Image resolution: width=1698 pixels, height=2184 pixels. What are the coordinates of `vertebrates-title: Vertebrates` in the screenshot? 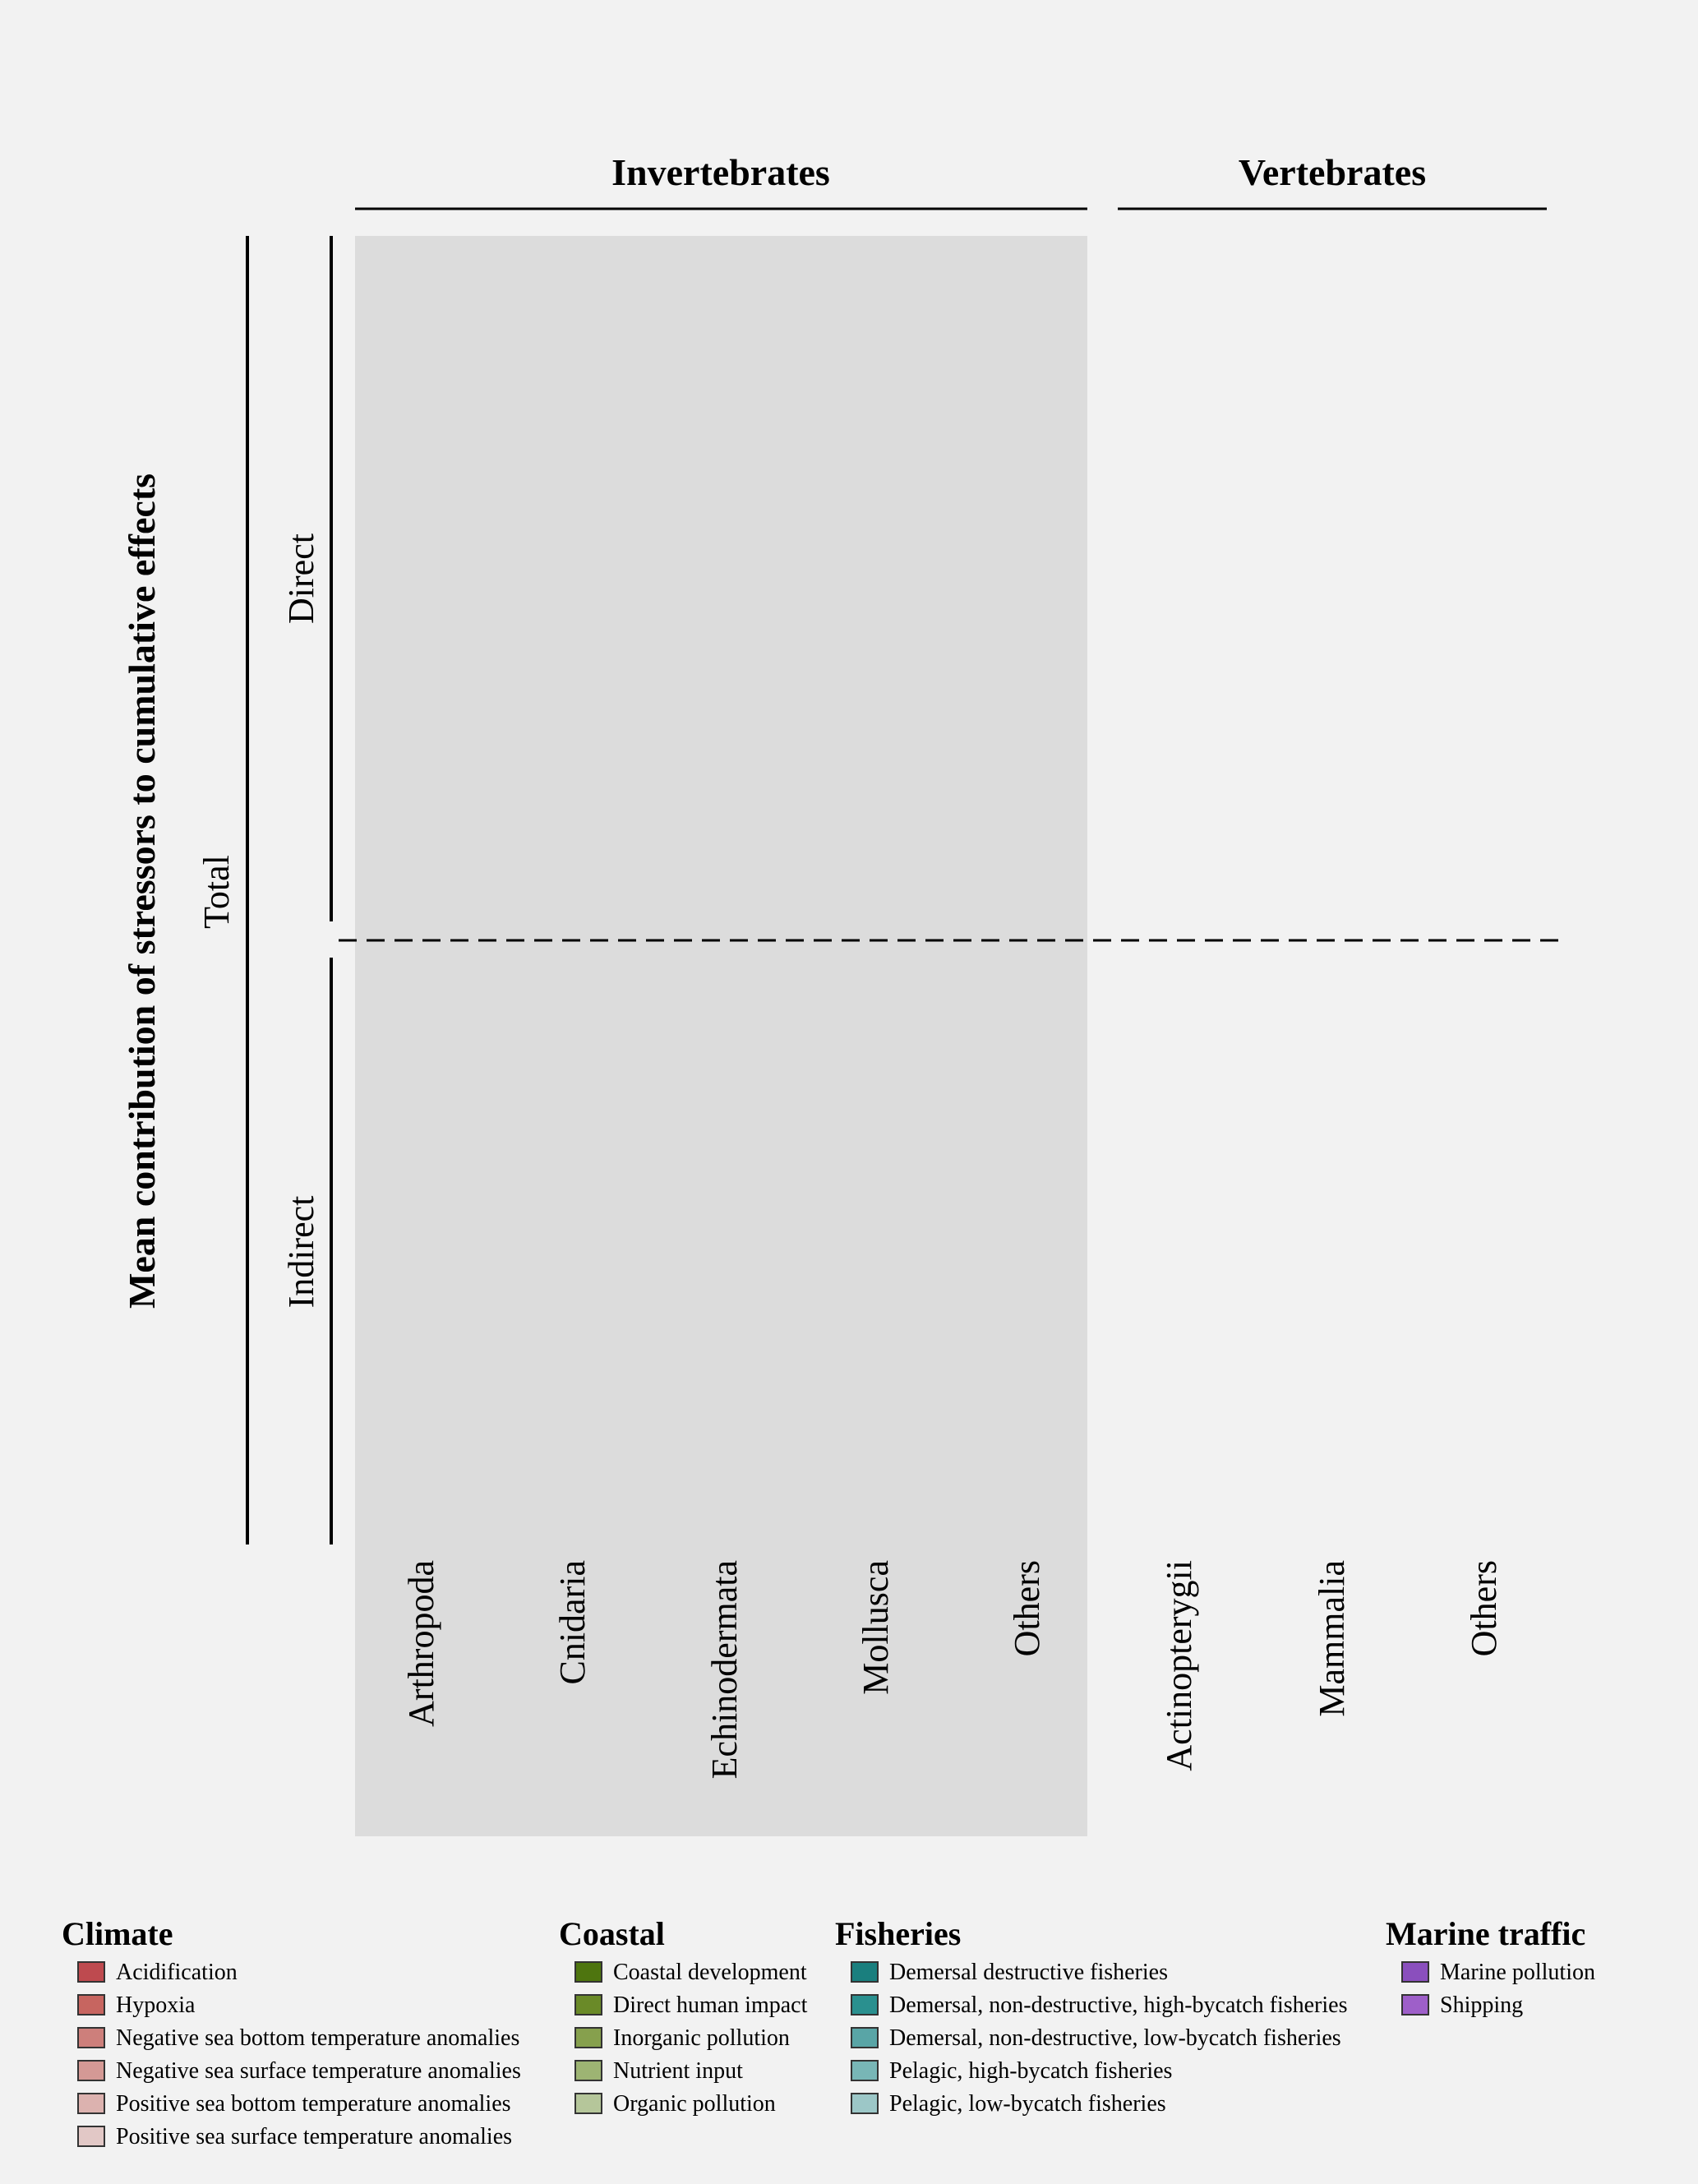 It's located at (1332, 172).